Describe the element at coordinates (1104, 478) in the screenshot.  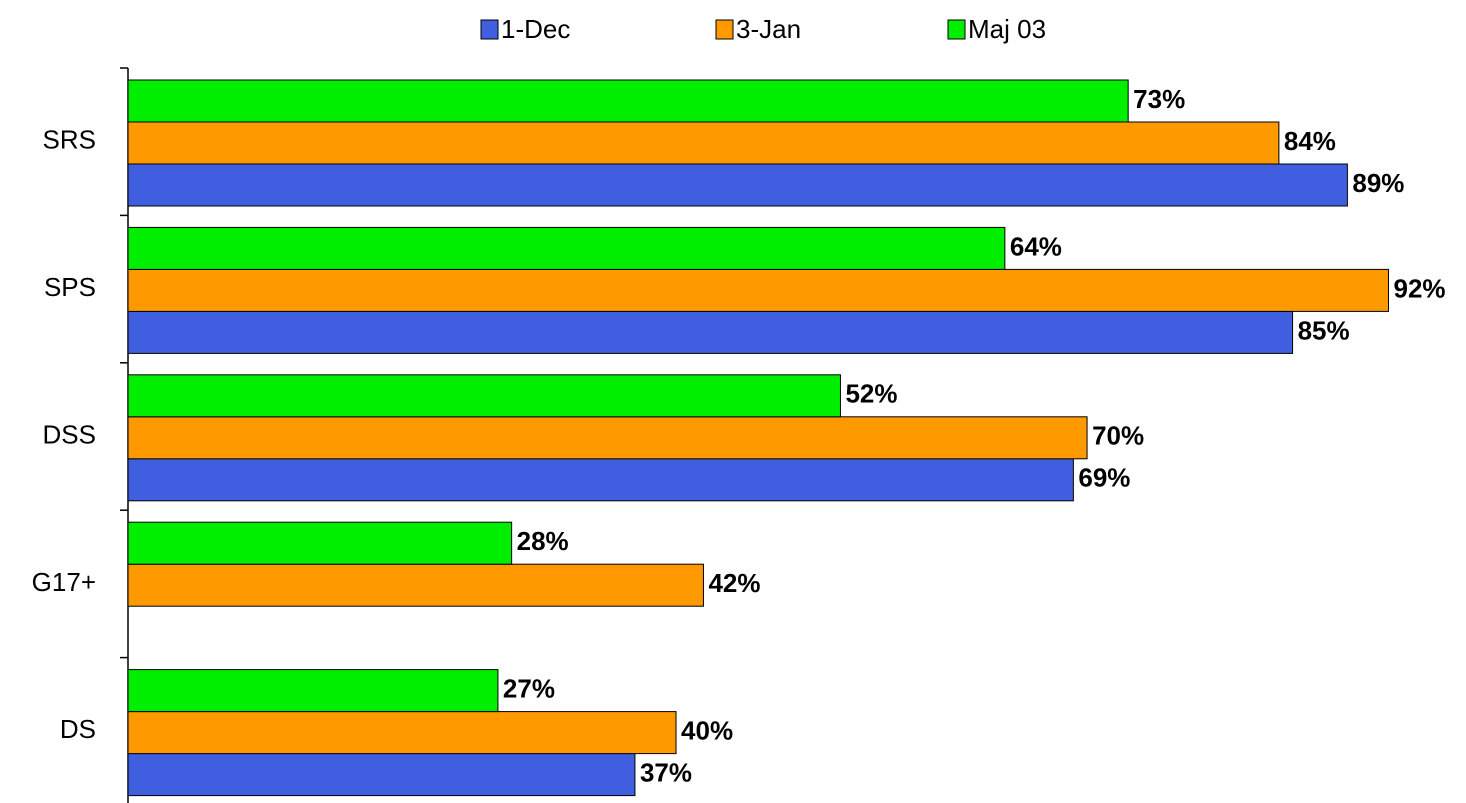
I see `value-label: 69%` at that location.